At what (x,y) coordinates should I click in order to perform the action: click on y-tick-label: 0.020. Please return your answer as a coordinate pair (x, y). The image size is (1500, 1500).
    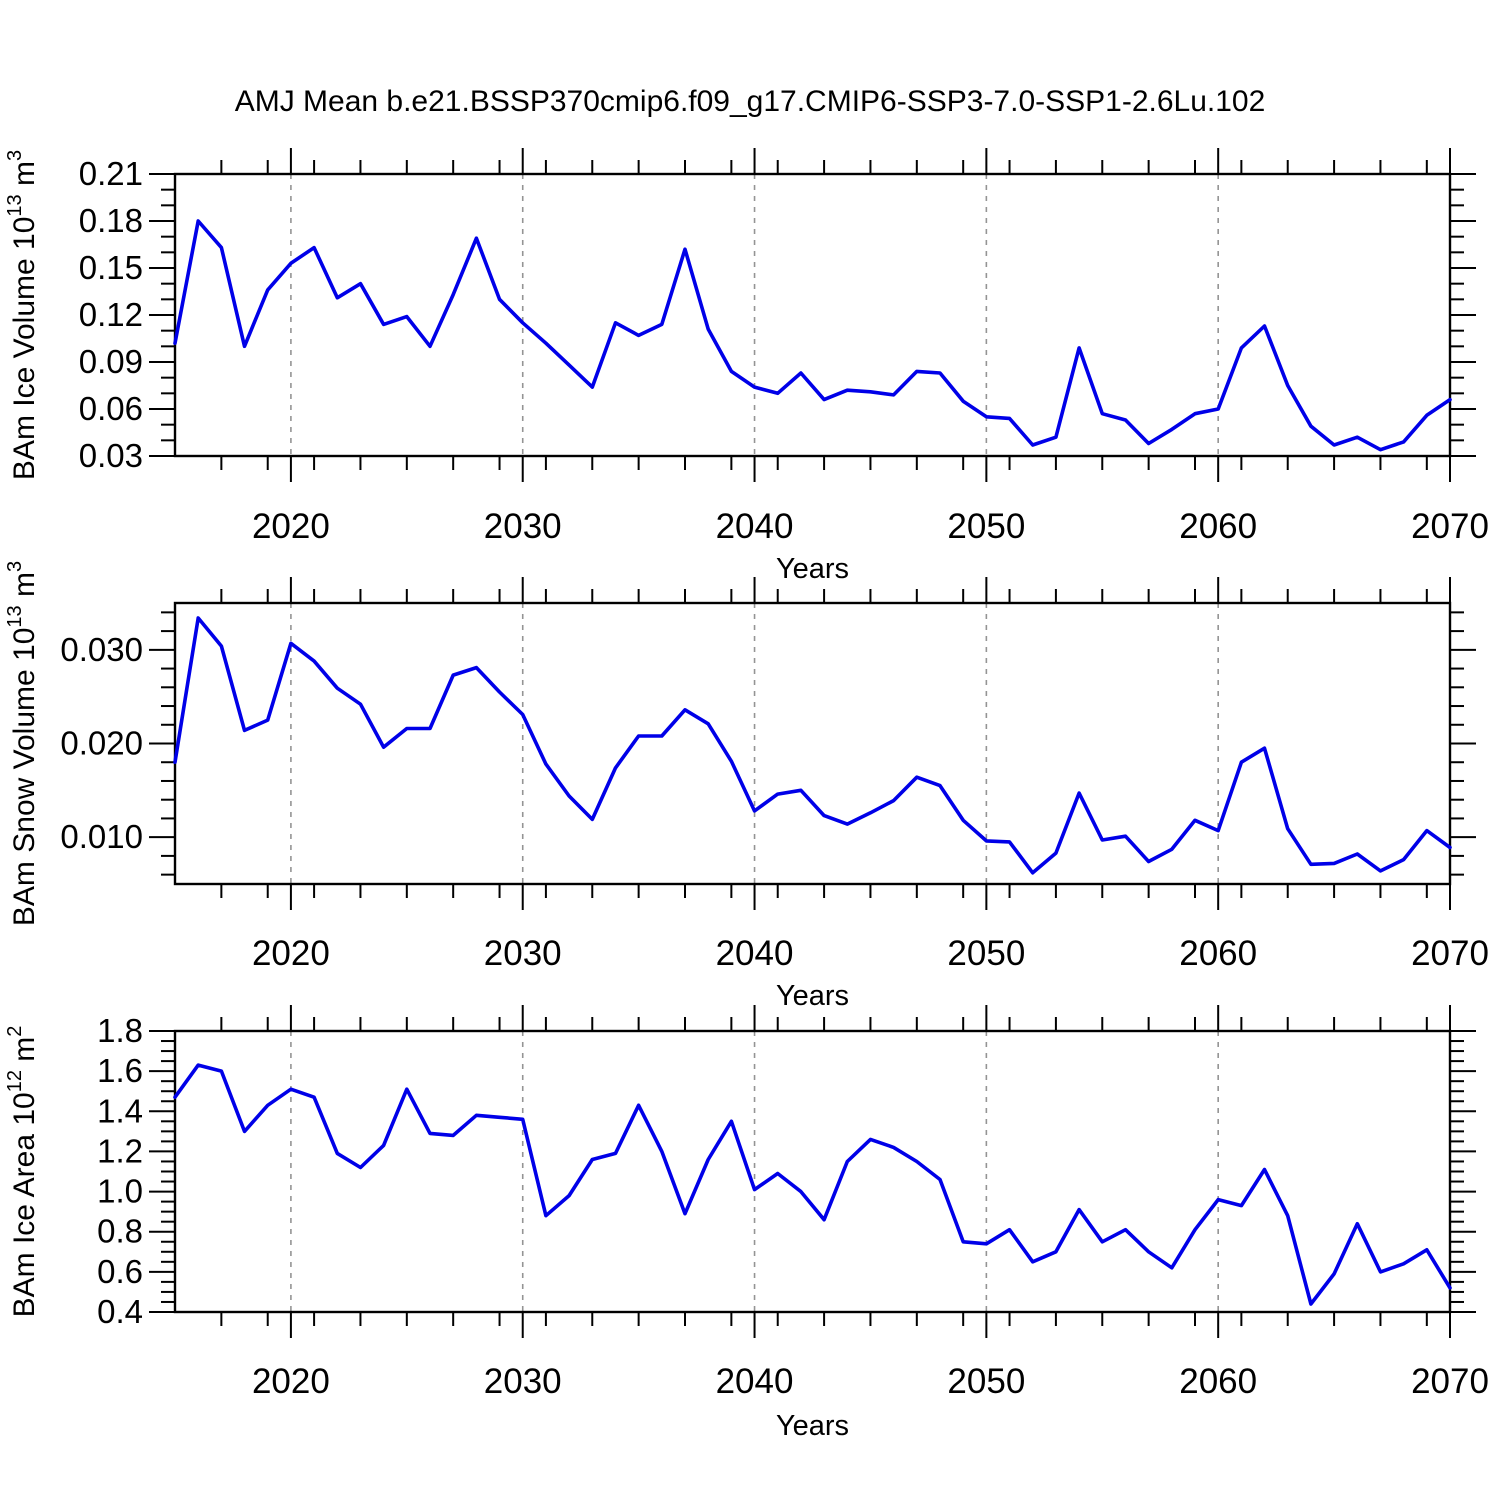
    Looking at the image, I should click on (101, 743).